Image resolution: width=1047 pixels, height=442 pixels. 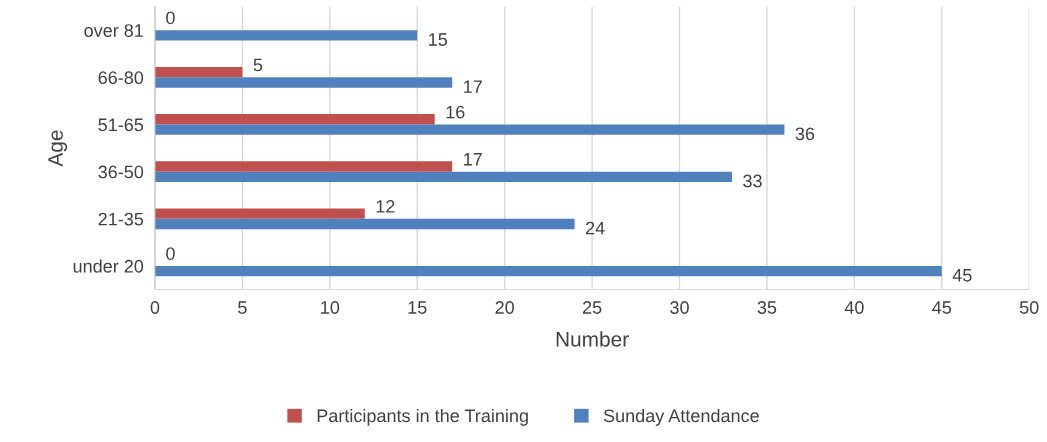 I want to click on y-tick-label: 36-50, so click(x=121, y=172).